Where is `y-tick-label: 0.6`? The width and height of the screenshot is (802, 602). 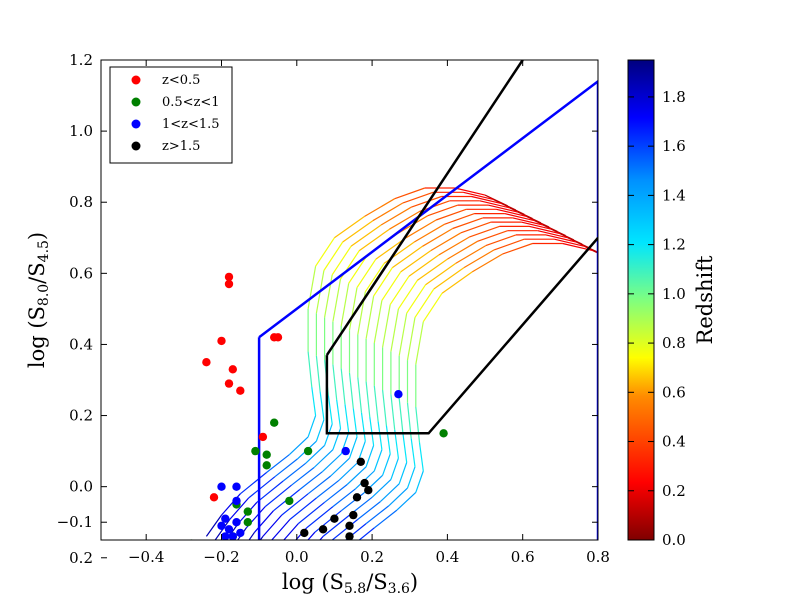
y-tick-label: 0.6 is located at coordinates (81, 273).